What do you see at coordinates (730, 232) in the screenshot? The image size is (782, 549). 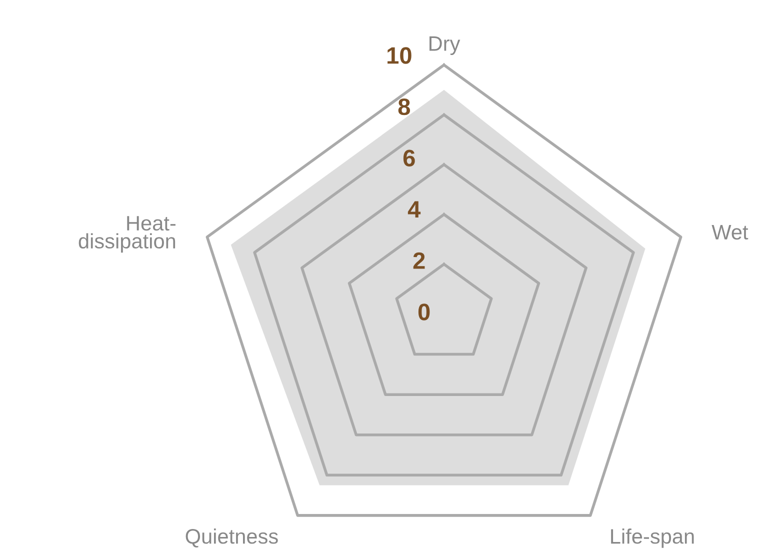 I see `spoke-label: Wet` at bounding box center [730, 232].